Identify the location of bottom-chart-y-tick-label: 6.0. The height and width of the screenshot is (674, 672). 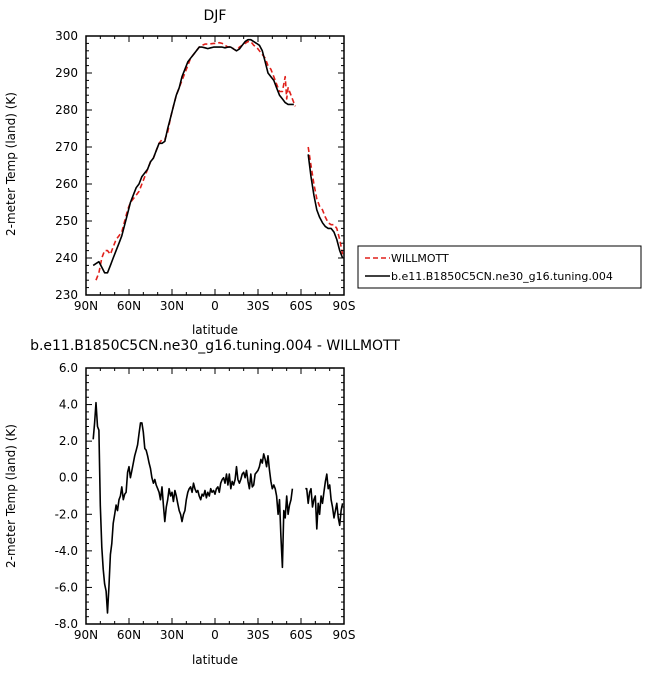
(68, 368).